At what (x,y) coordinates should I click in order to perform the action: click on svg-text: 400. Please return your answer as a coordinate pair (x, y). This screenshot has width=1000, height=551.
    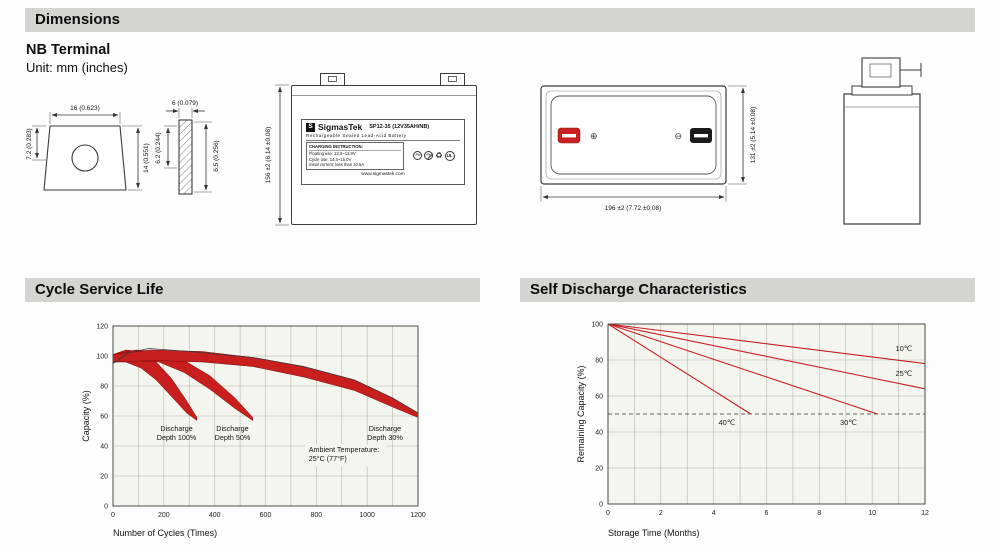
    Looking at the image, I should click on (215, 515).